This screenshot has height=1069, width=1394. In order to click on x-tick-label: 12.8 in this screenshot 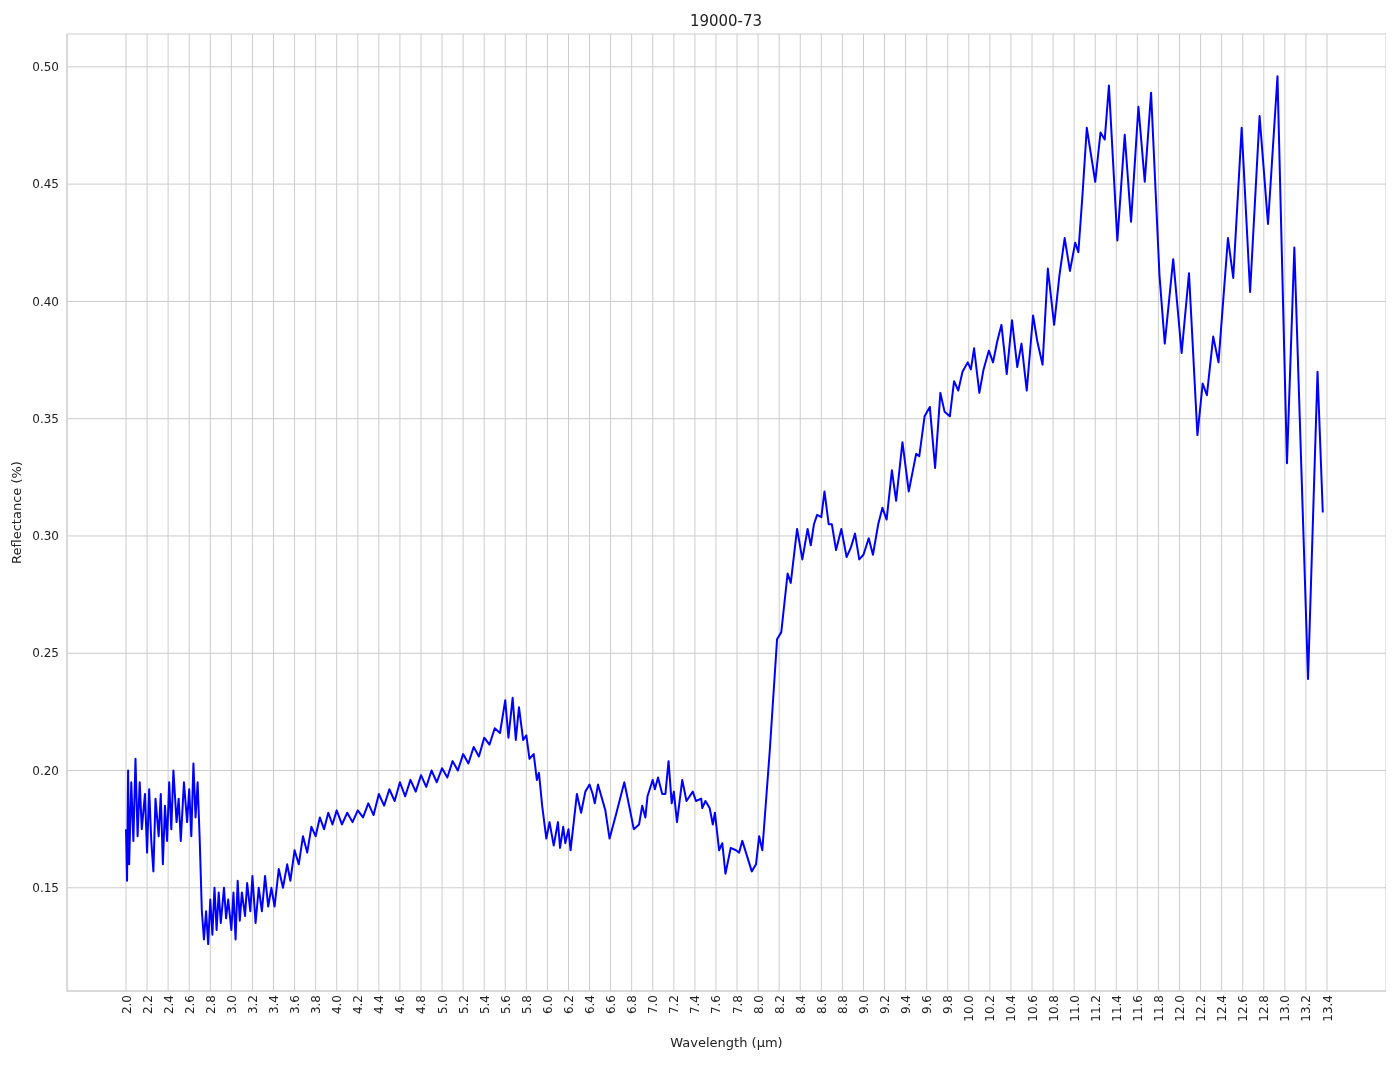, I will do `click(1264, 1008)`.